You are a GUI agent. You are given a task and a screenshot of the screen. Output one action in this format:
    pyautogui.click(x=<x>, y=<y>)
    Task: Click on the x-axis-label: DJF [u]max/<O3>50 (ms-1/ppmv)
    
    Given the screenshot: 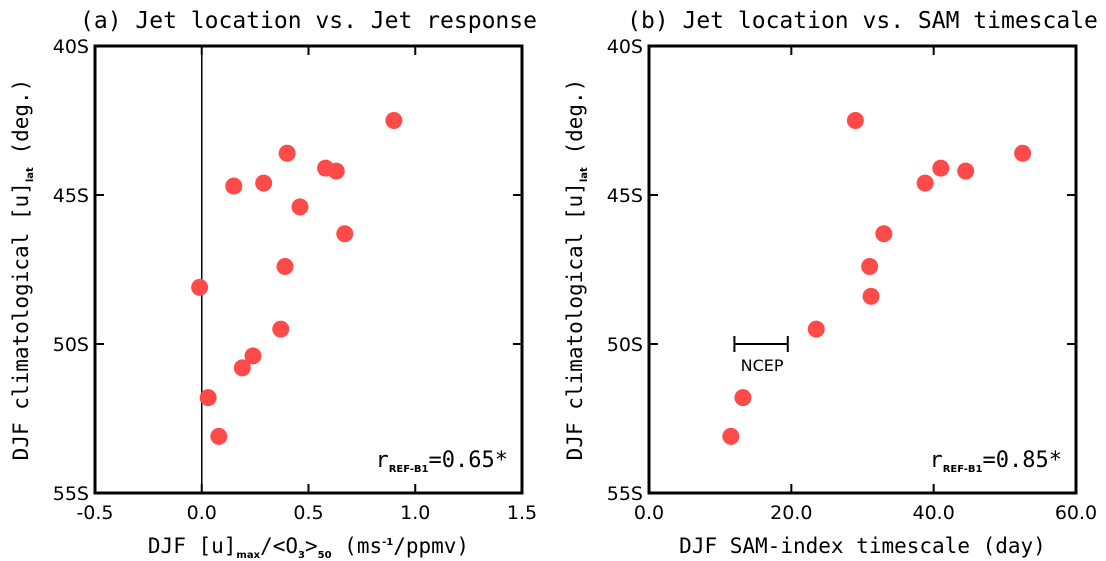 What is the action you would take?
    pyautogui.click(x=308, y=547)
    